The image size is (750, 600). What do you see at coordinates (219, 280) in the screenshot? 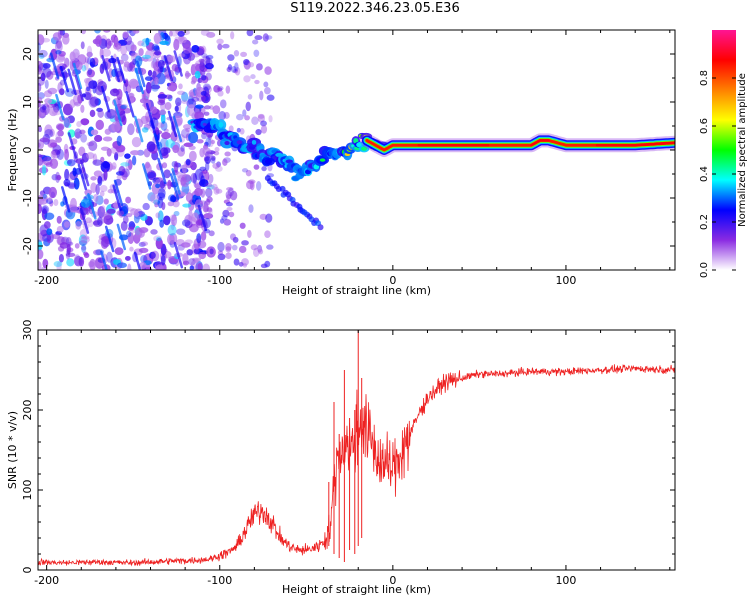
I see `x-tick-label: -100` at bounding box center [219, 280].